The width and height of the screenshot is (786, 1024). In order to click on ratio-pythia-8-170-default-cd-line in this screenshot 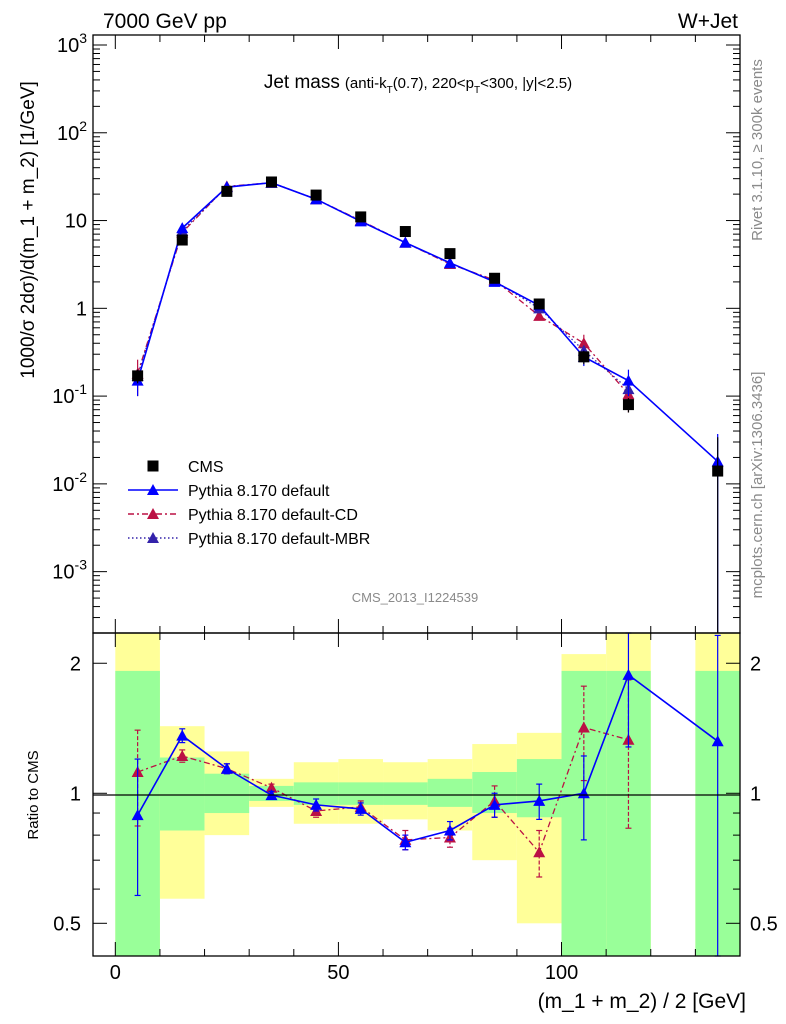, I will do `click(383, 790)`.